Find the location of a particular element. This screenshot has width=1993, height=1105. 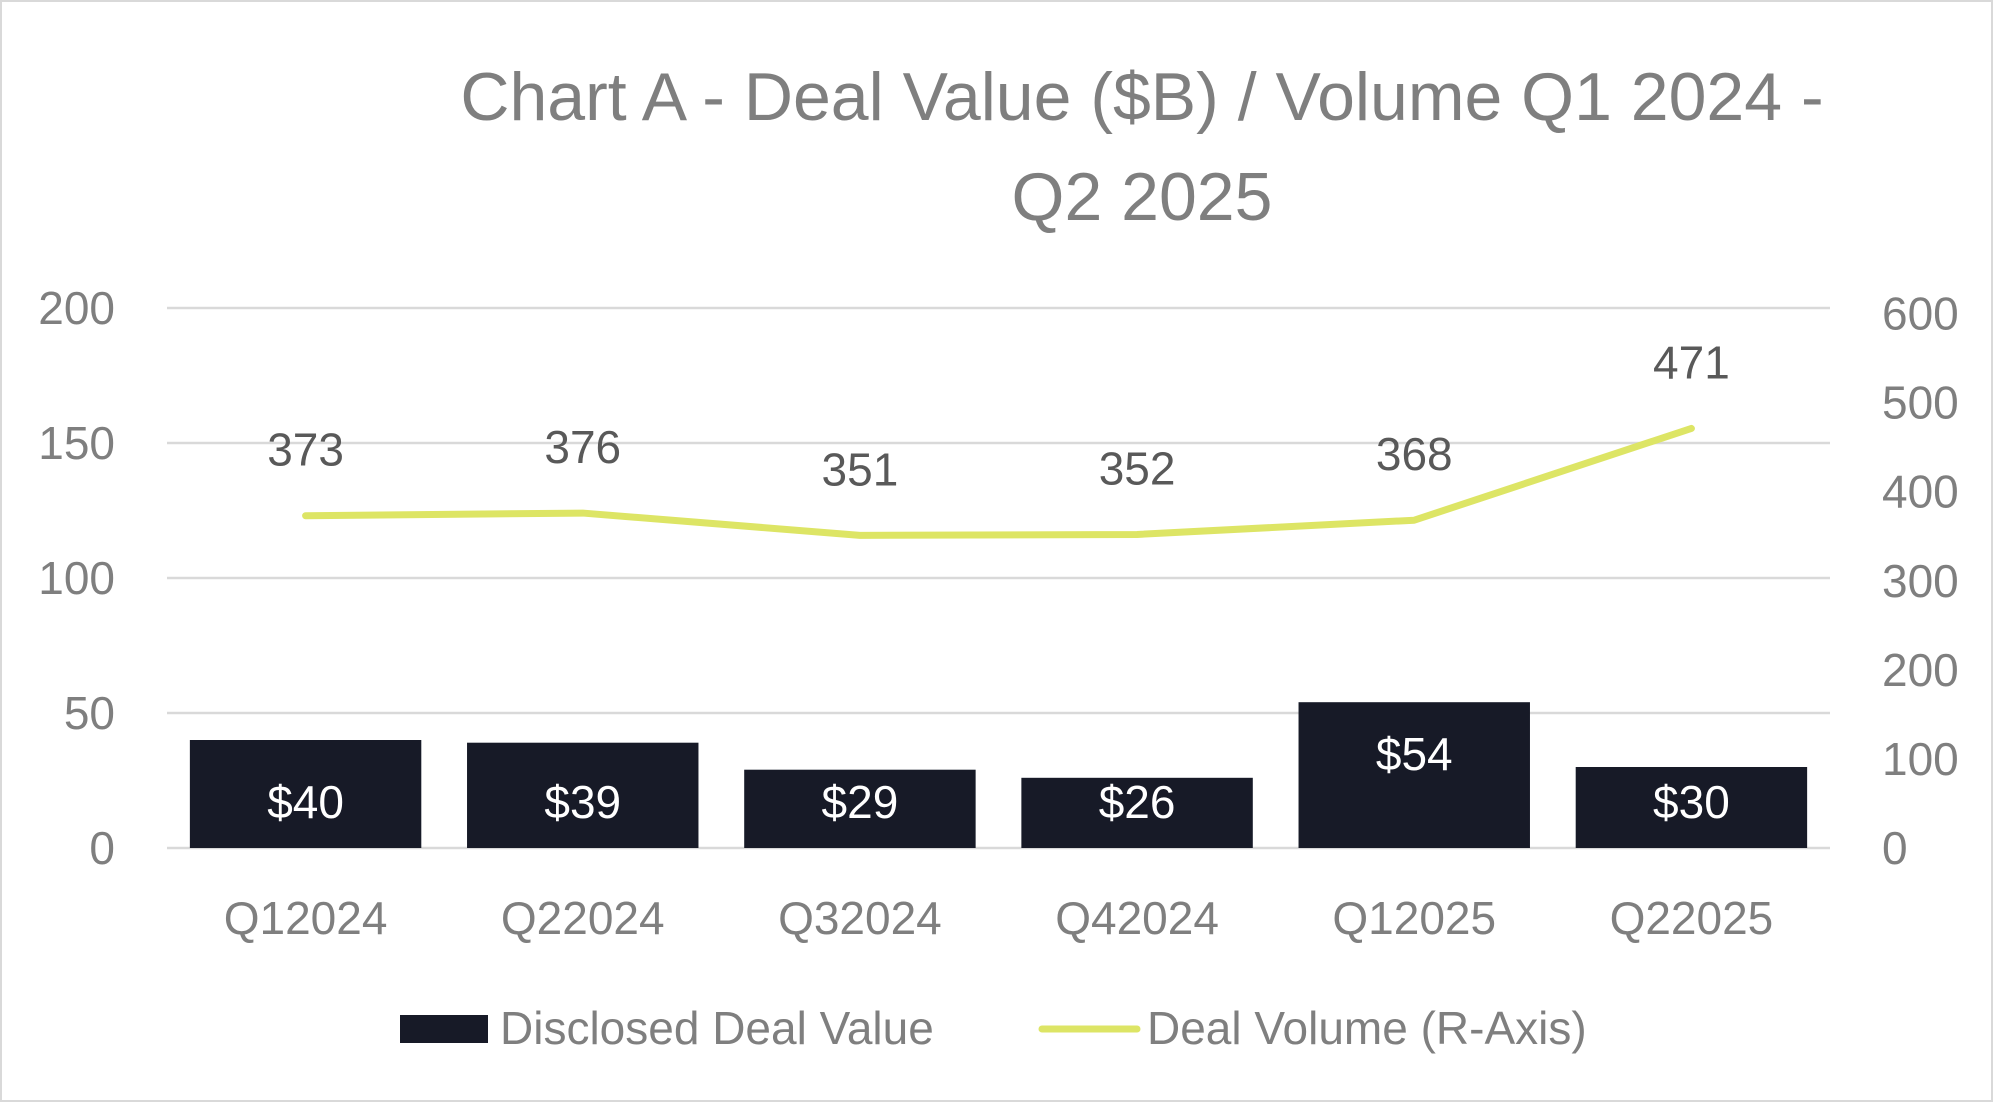

left-axis-tick-label: 100 is located at coordinates (76, 578).